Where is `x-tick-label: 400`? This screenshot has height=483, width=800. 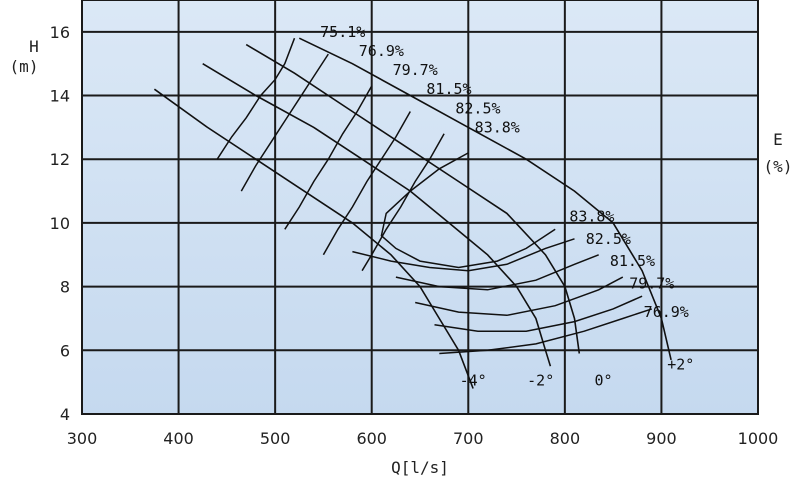
x-tick-label: 400 is located at coordinates (178, 438).